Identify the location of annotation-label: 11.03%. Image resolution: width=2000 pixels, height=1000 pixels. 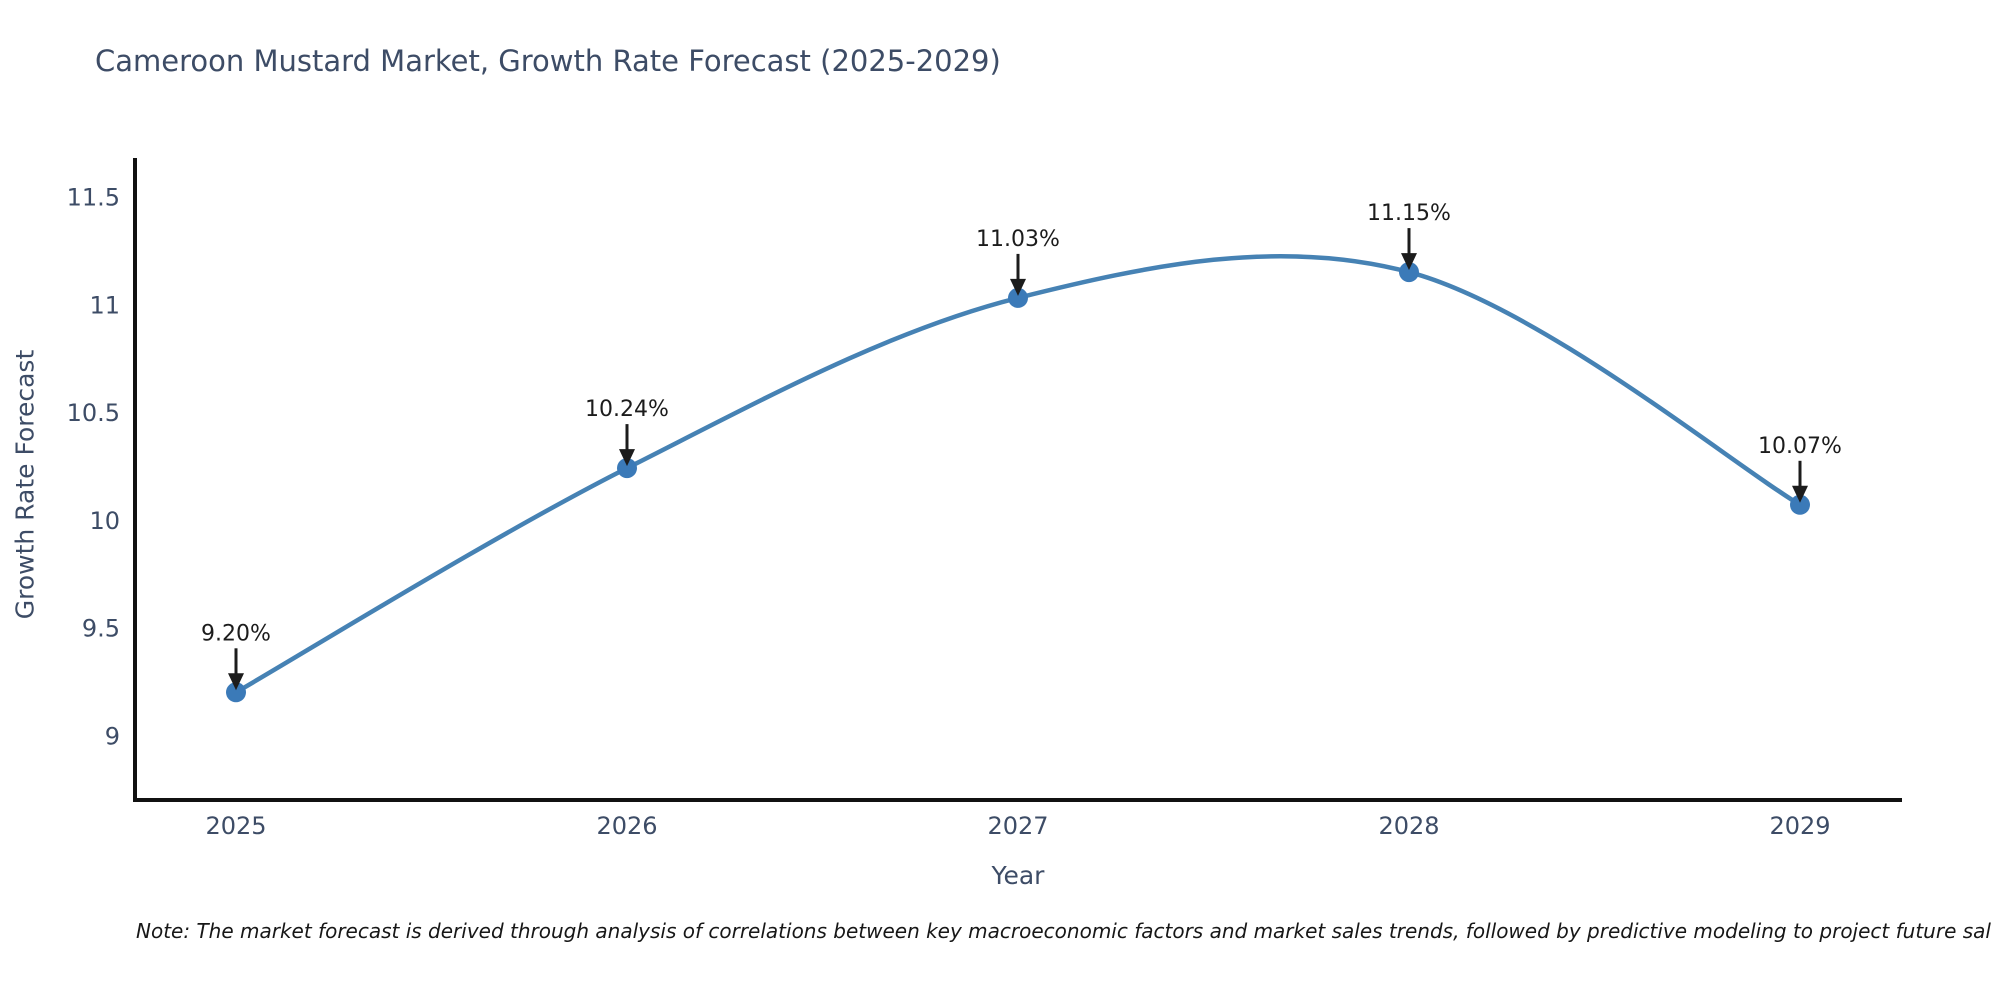
(1018, 239).